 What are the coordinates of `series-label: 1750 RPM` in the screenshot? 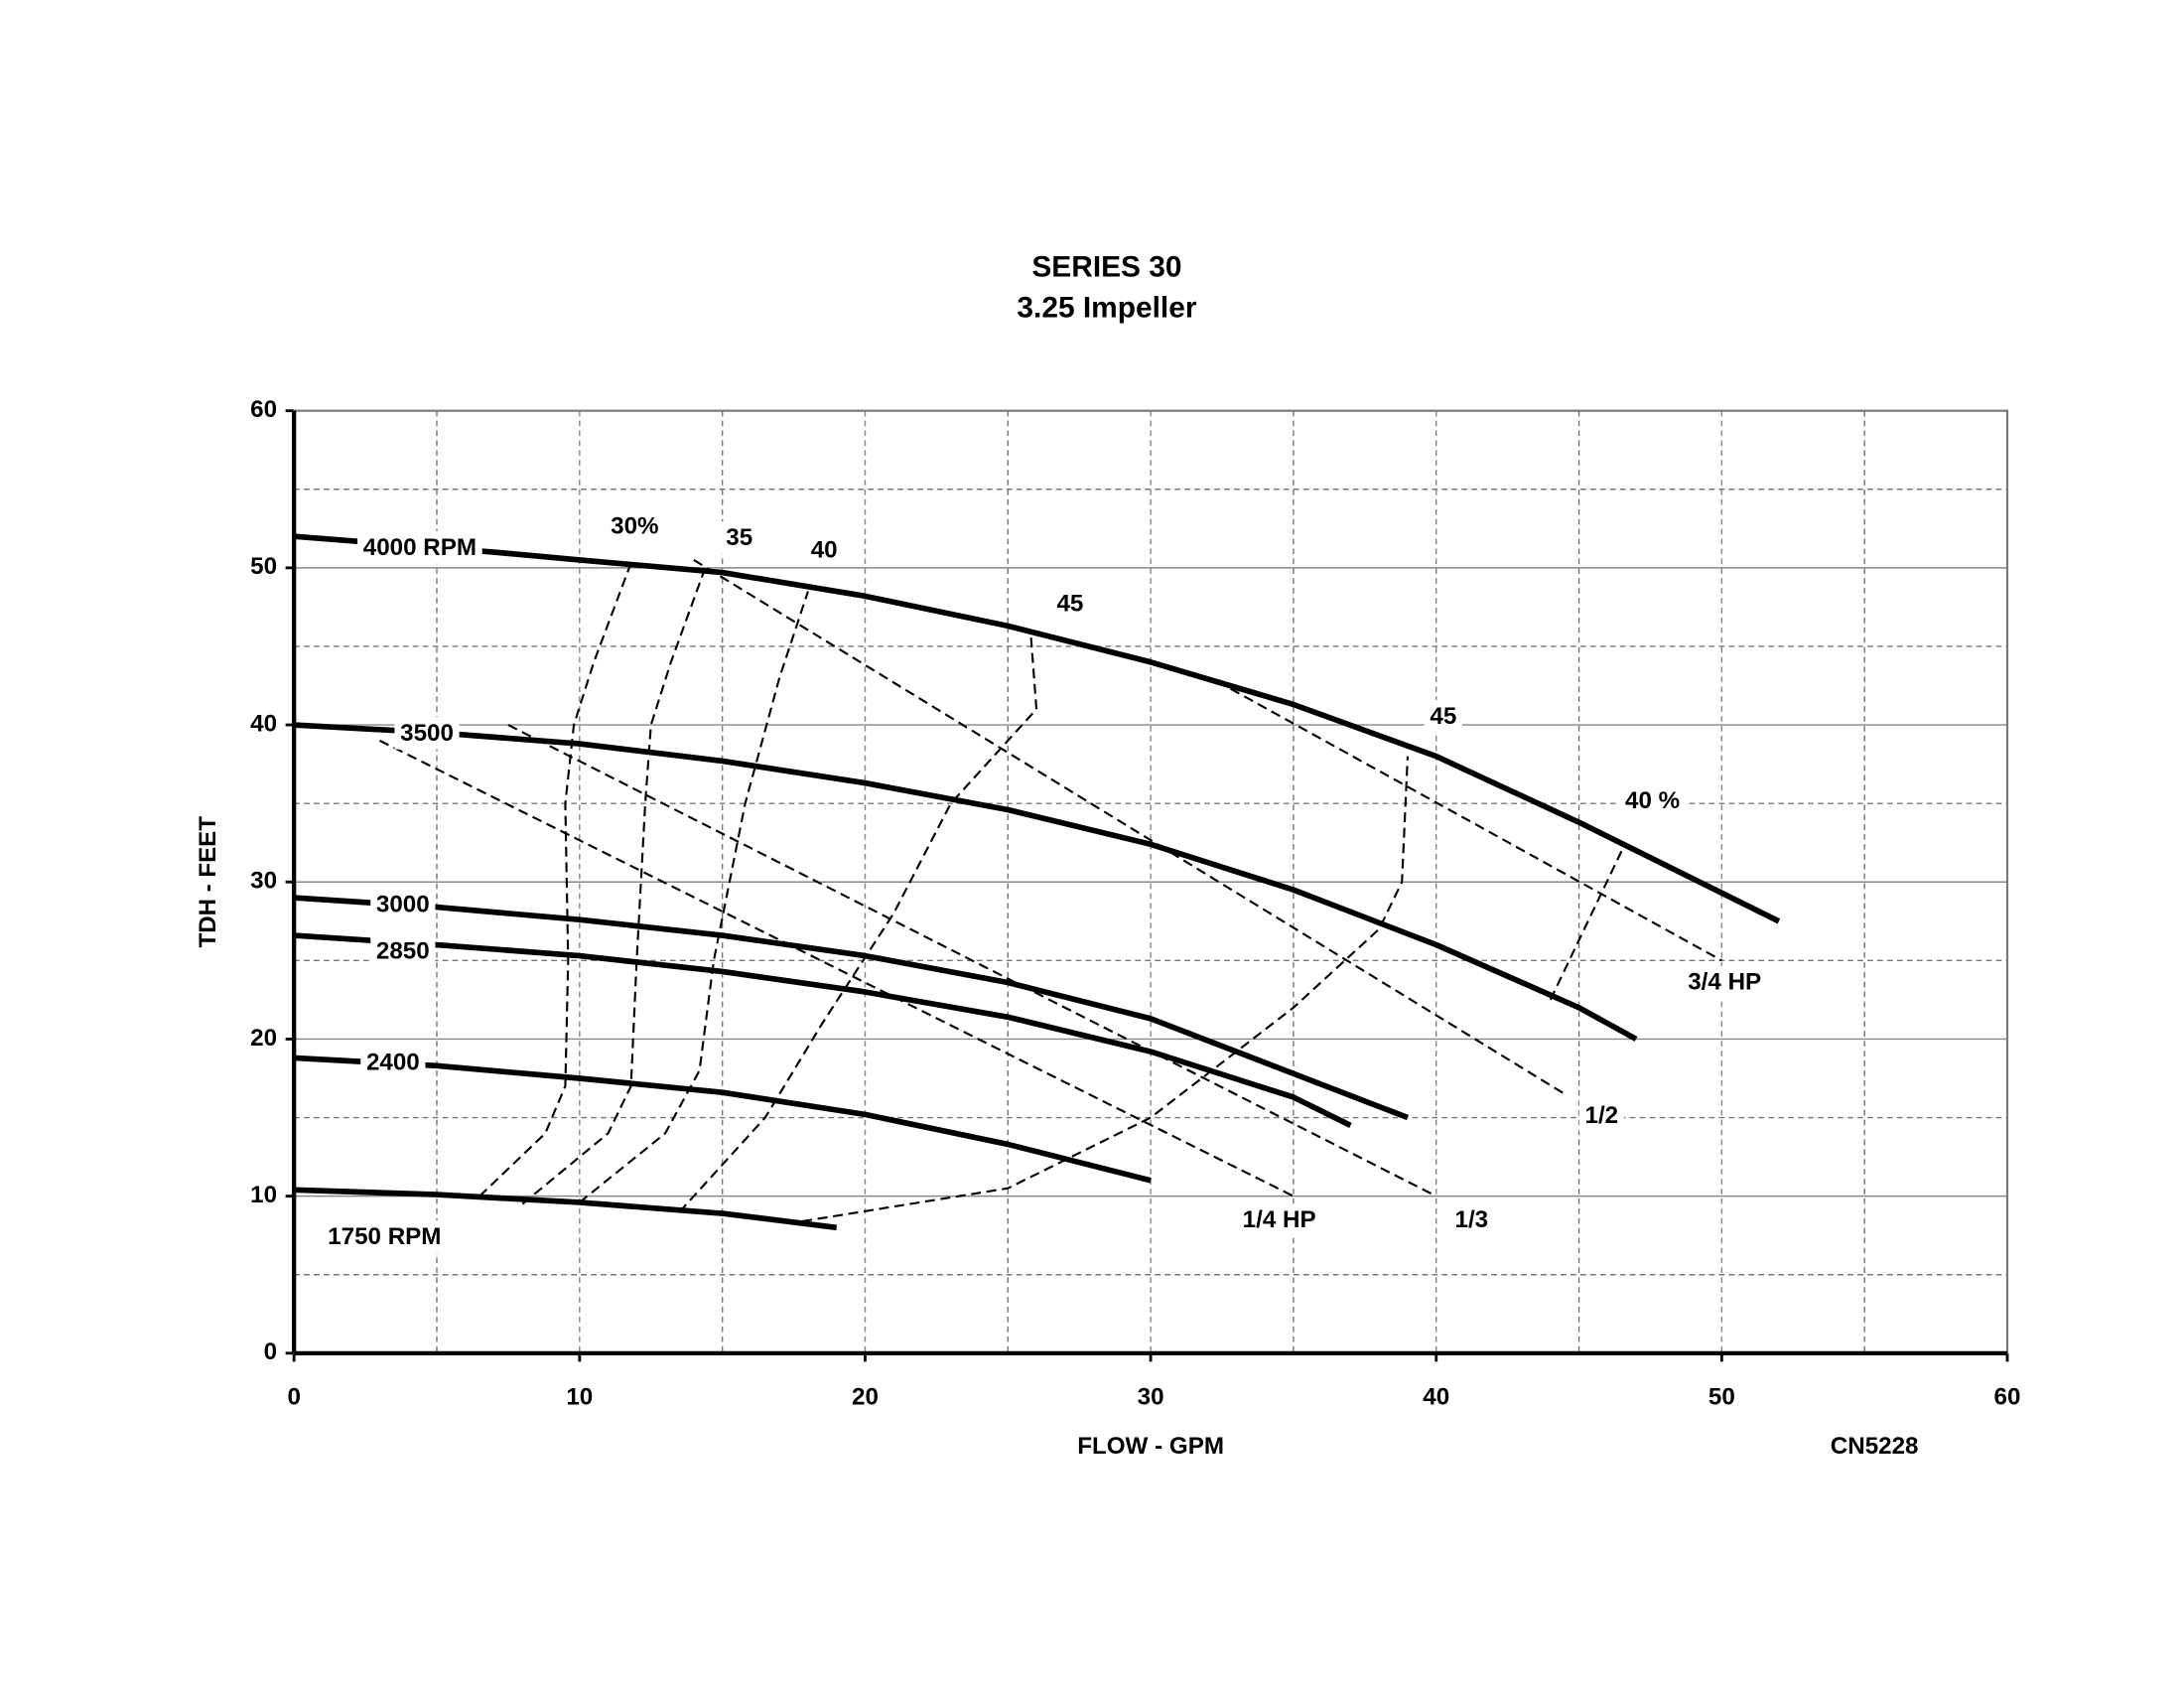 It's located at (384, 1236).